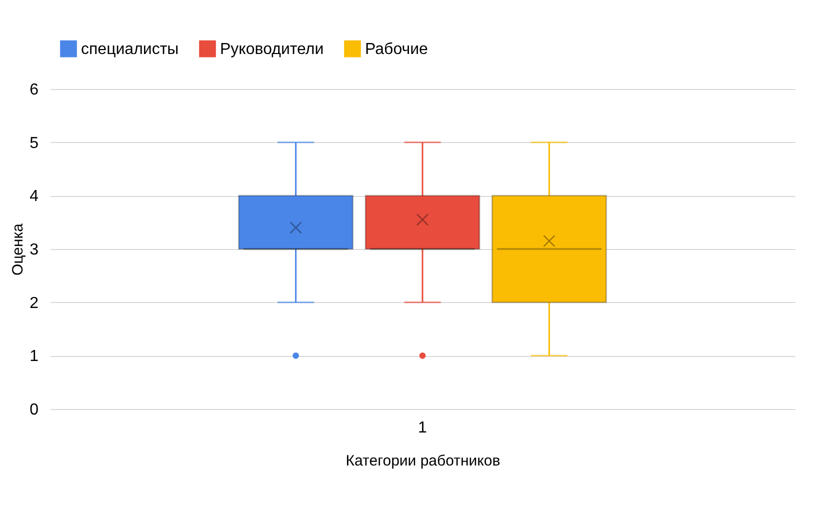 This screenshot has height=510, width=840. What do you see at coordinates (34, 357) in the screenshot?
I see `y-tick-label: 1` at bounding box center [34, 357].